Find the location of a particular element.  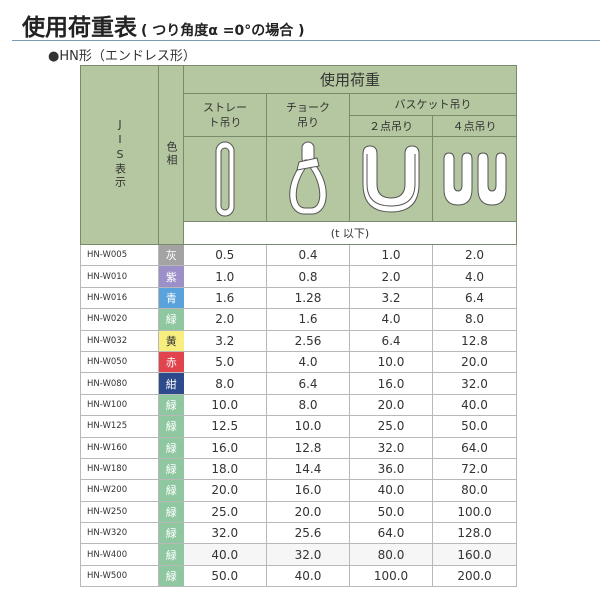

jis-code: HN-W032 is located at coordinates (119, 341).